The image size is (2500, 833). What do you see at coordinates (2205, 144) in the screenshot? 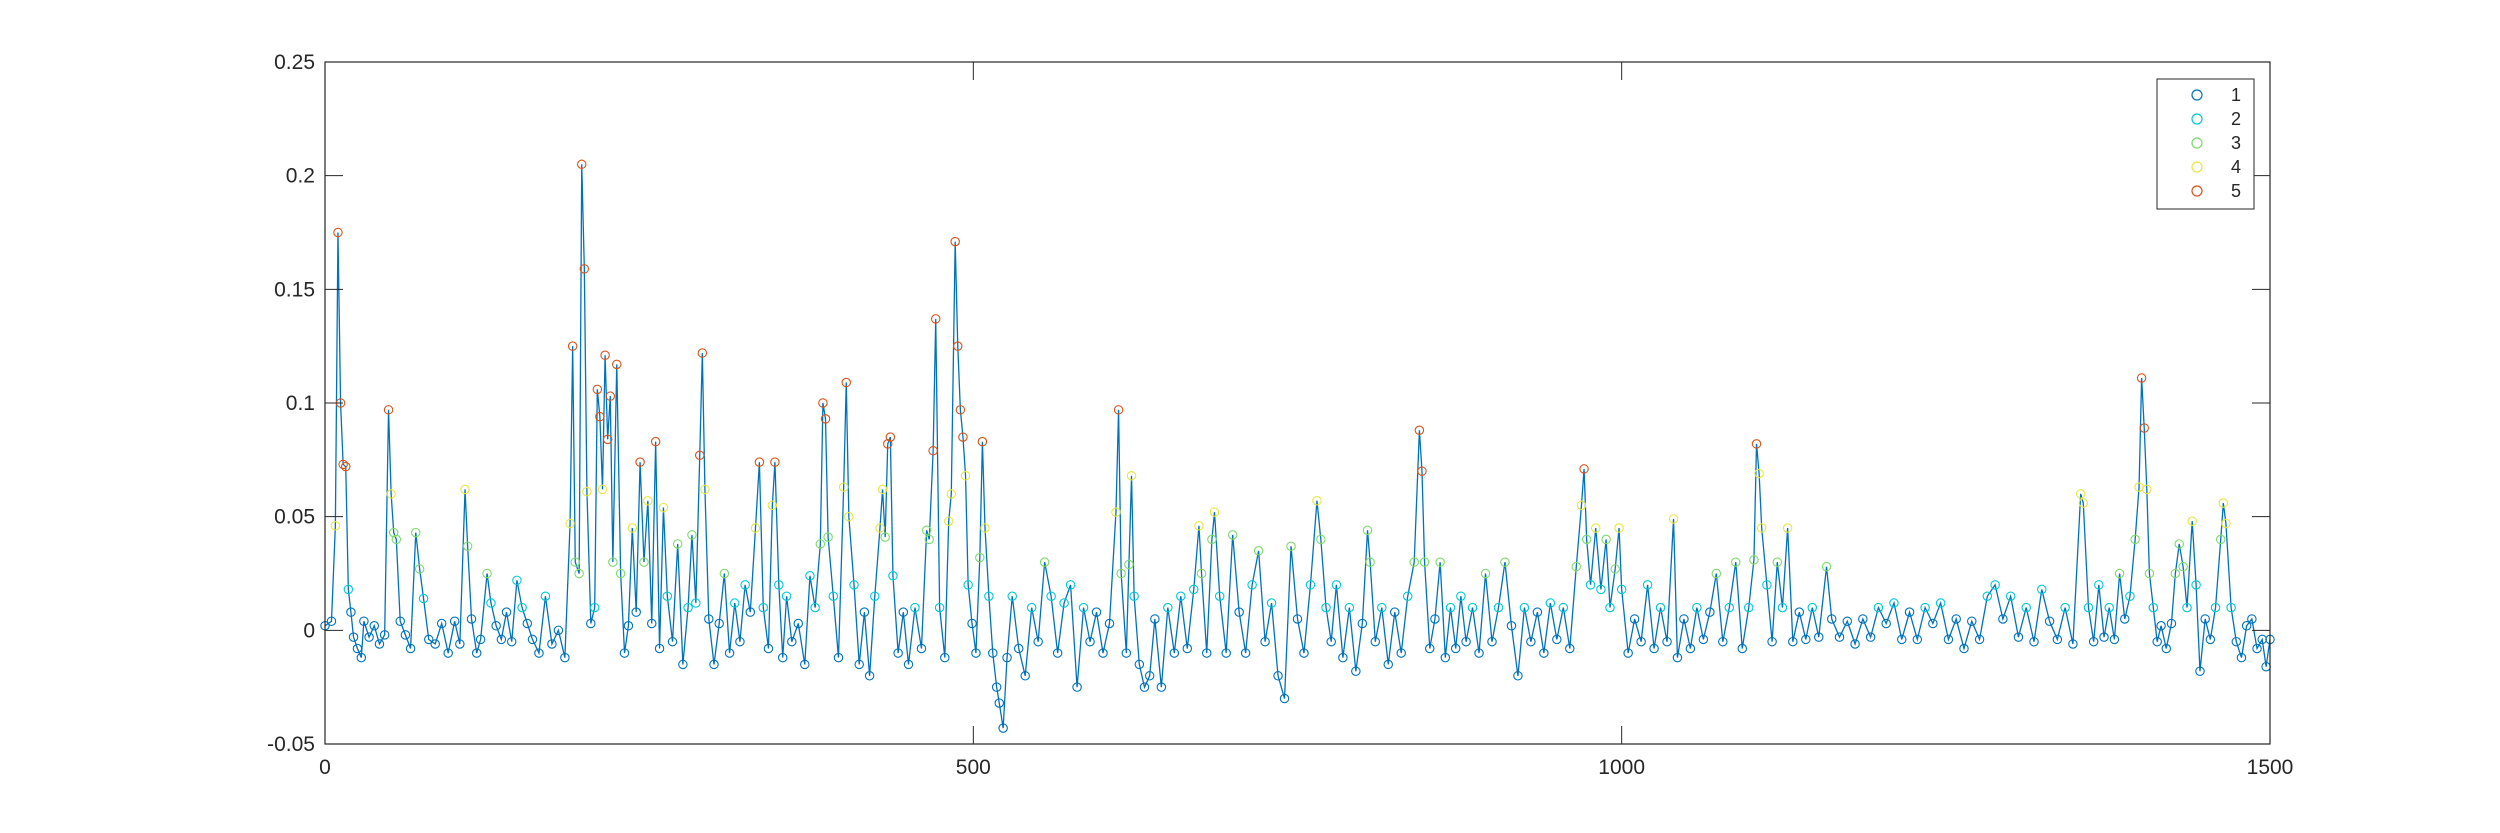
I see `legend-box` at bounding box center [2205, 144].